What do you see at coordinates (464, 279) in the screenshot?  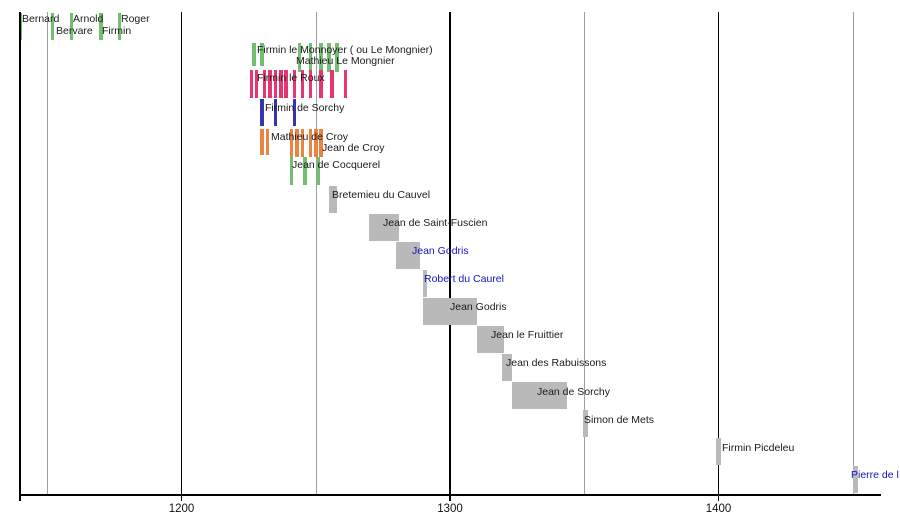 I see `person-label: Robert du Caurel` at bounding box center [464, 279].